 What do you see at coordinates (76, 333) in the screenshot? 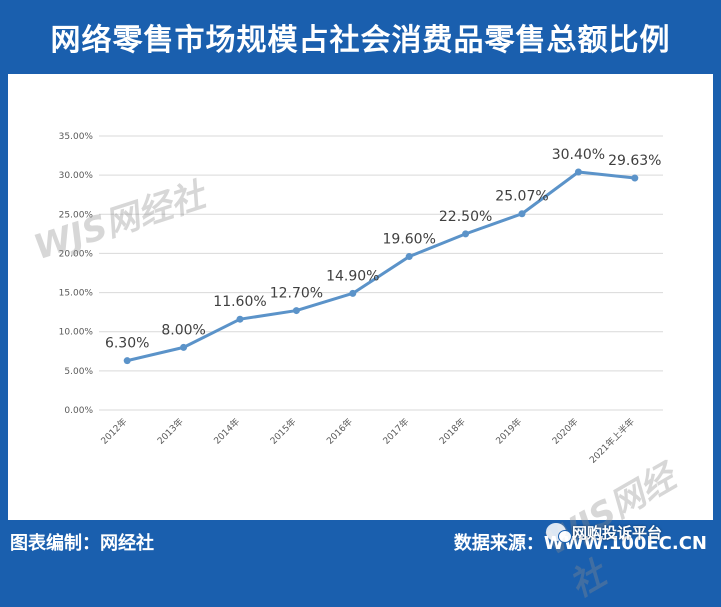
I see `y-tick-label: 10.00%` at bounding box center [76, 333].